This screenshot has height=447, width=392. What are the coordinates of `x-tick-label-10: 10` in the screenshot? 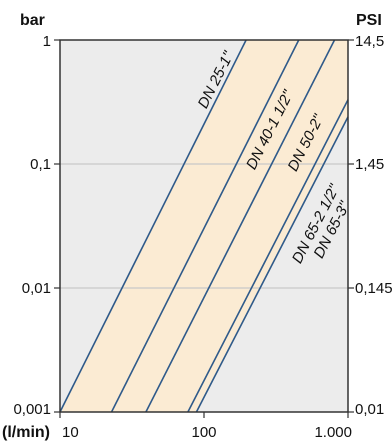 It's located at (70, 432).